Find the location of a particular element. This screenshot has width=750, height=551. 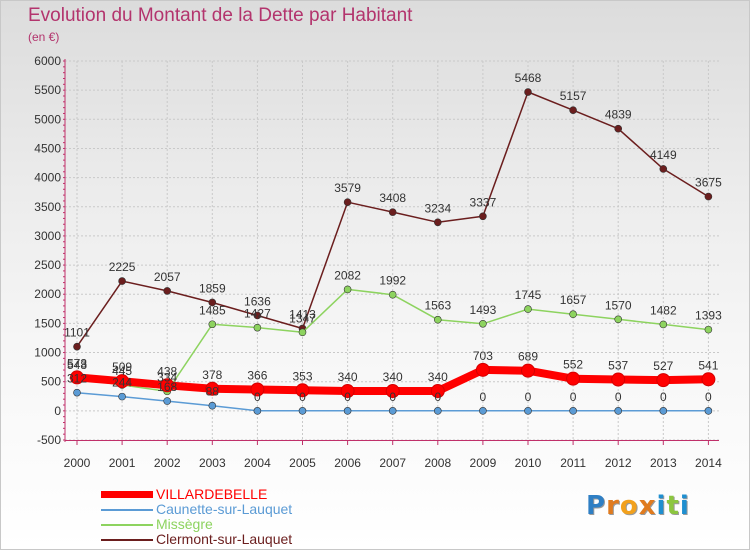

data-label: 340 is located at coordinates (393, 377).